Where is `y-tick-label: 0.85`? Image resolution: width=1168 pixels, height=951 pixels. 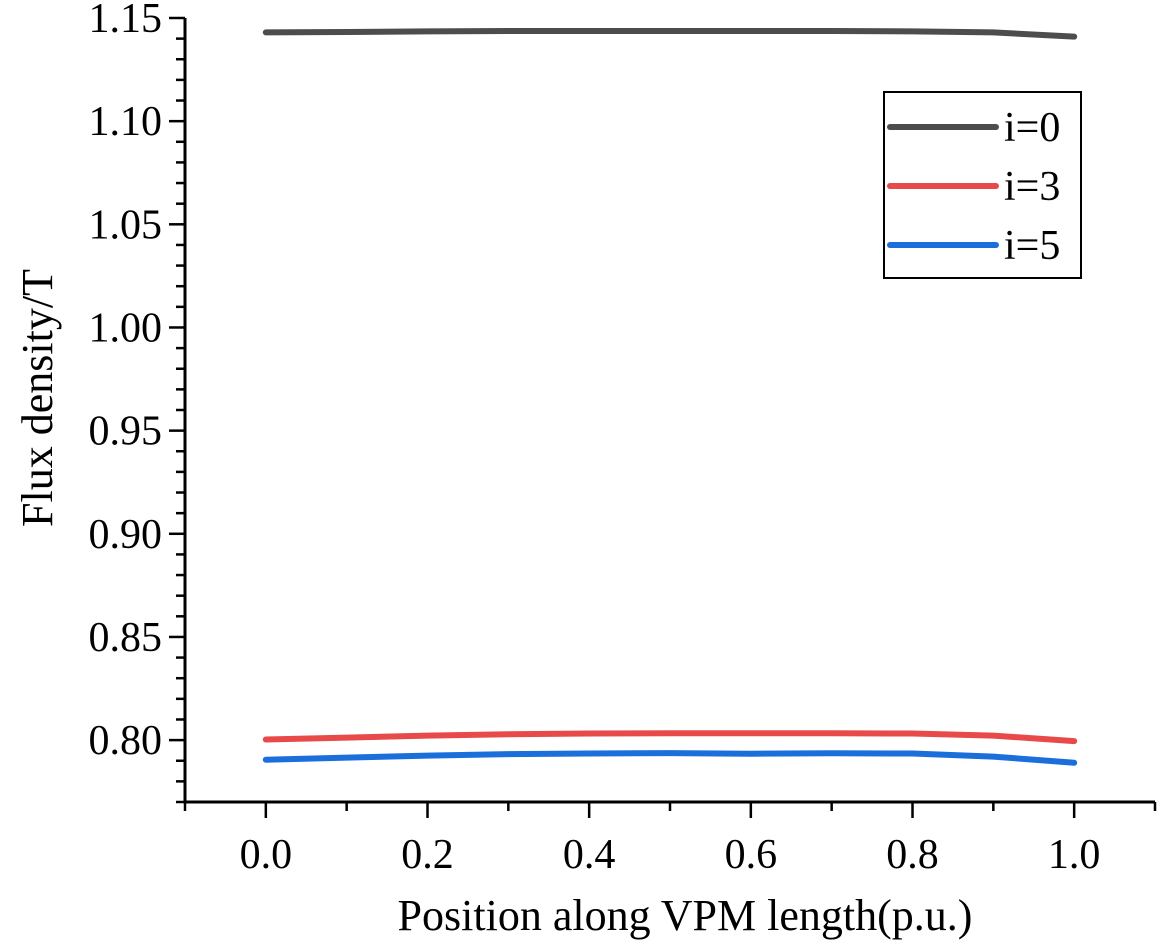
y-tick-label: 0.85 is located at coordinates (126, 638).